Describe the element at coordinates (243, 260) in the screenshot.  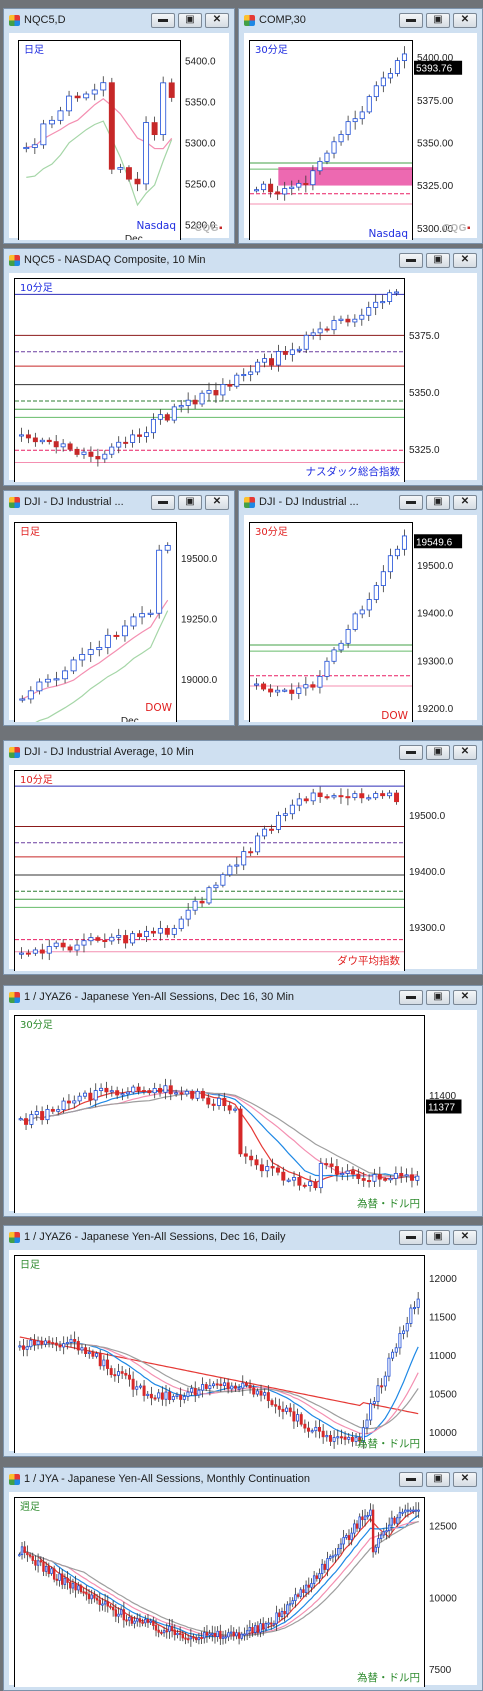
I see `window-titlebar: NQC5 - NASDAQ Composite, 10 Min ▬ ▣ ✕` at that location.